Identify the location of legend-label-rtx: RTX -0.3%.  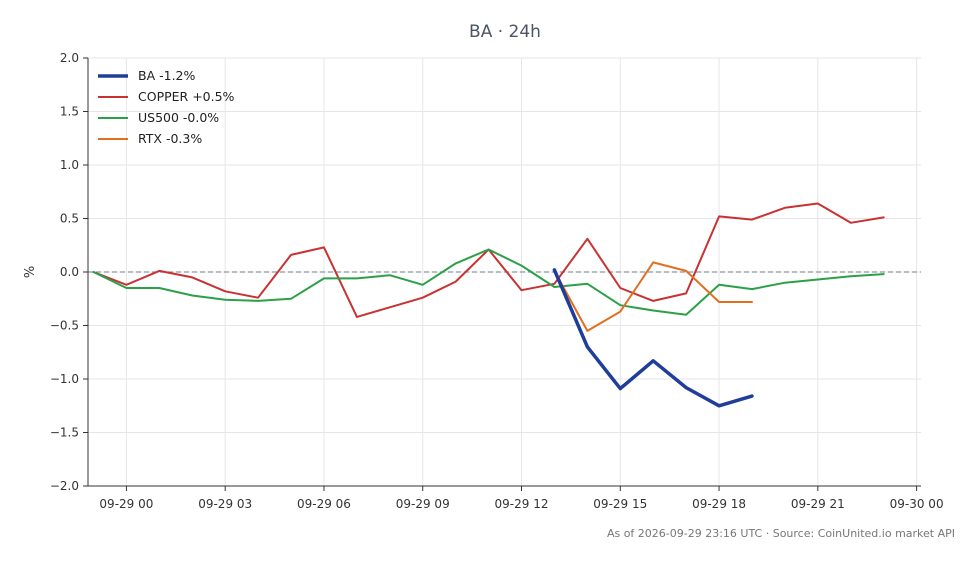
(170, 138).